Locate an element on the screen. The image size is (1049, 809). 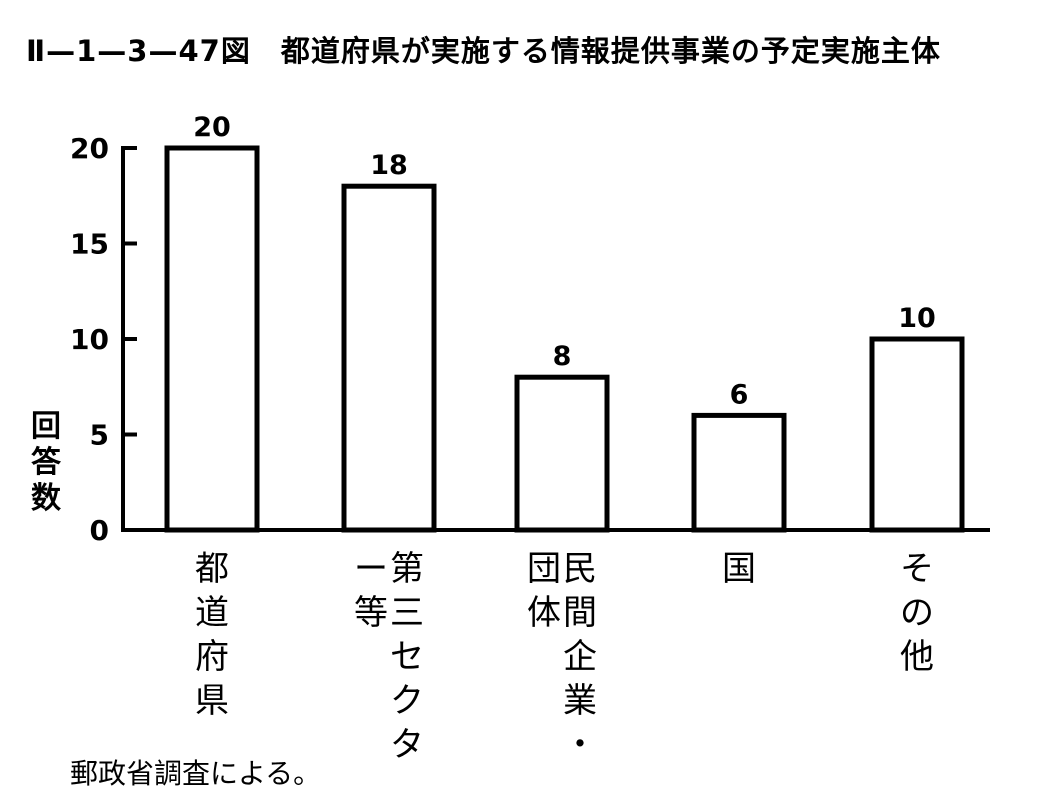
y-tick-label: 0 is located at coordinates (99, 530).